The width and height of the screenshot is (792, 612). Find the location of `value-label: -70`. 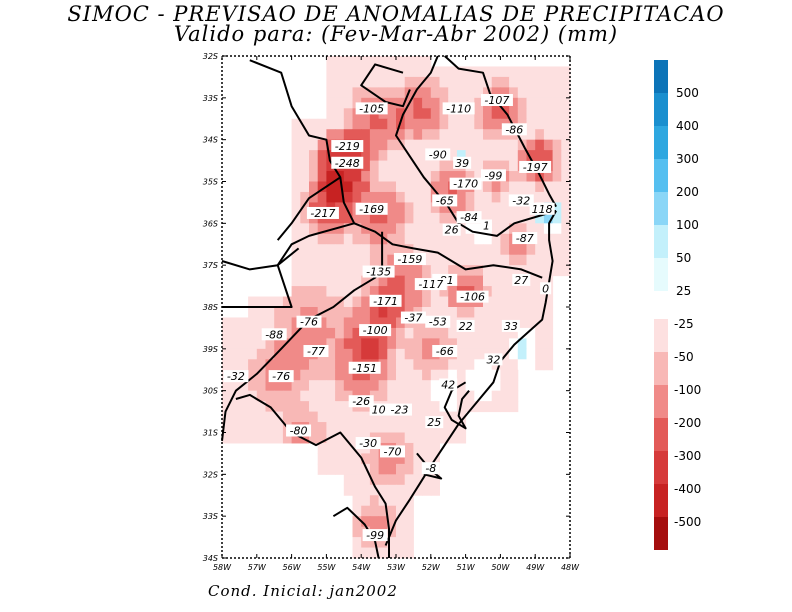

value-label: -70 is located at coordinates (393, 451).